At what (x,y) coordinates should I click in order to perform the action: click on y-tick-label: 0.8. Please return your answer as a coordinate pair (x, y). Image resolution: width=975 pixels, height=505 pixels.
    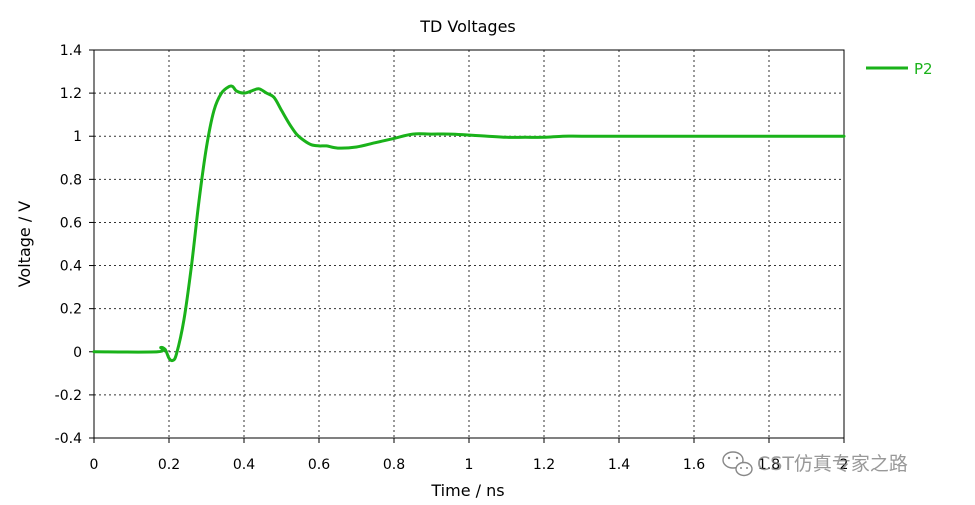
    Looking at the image, I should click on (71, 180).